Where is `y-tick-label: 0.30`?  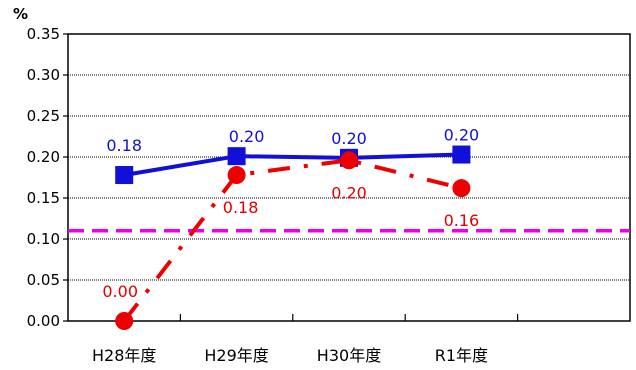 y-tick-label: 0.30 is located at coordinates (43, 75).